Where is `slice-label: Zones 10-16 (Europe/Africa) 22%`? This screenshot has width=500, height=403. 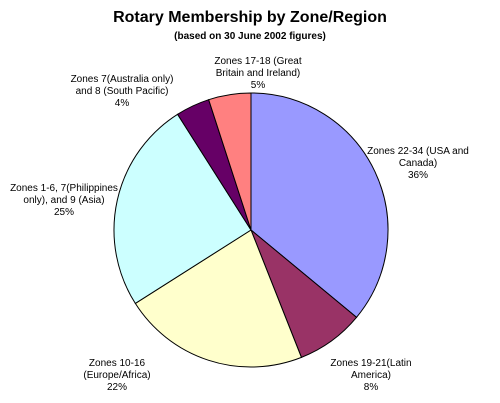
slice-label: Zones 10-16 (Europe/Africa) 22% is located at coordinates (117, 376).